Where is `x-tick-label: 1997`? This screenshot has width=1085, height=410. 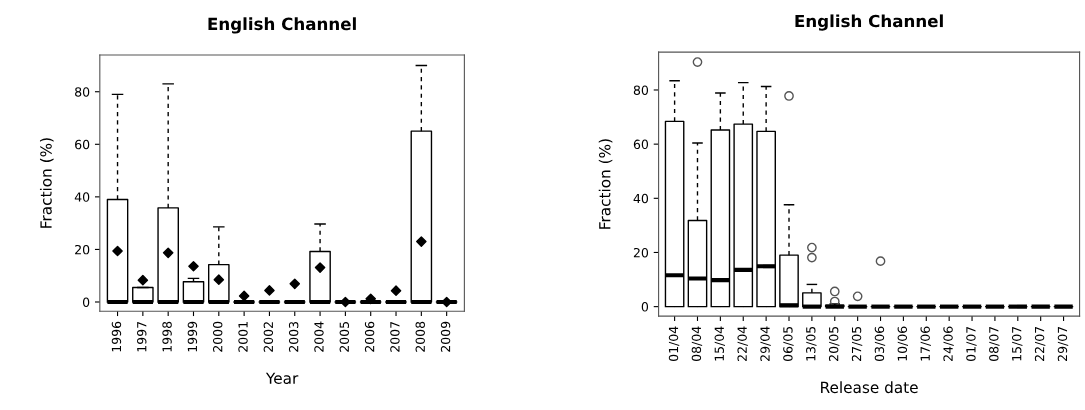
x-tick-label: 1997 is located at coordinates (142, 336).